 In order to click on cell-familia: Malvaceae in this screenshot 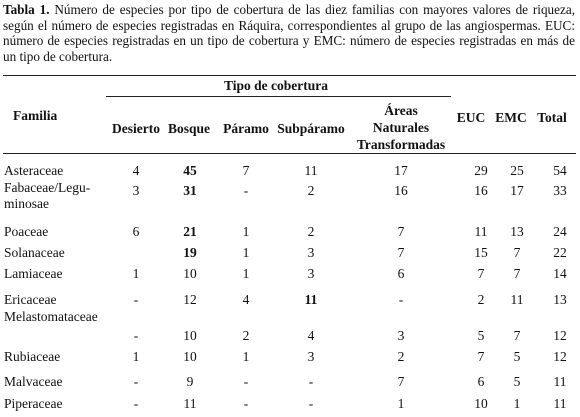, I will do `click(33, 381)`.